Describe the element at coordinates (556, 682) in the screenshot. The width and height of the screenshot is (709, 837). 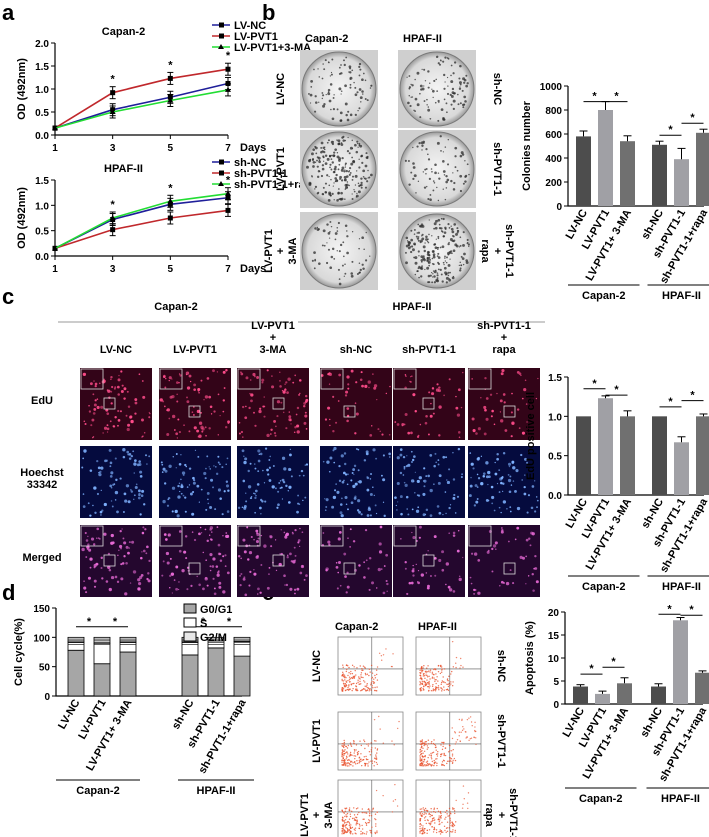
I see `y-tick-label: 5` at that location.